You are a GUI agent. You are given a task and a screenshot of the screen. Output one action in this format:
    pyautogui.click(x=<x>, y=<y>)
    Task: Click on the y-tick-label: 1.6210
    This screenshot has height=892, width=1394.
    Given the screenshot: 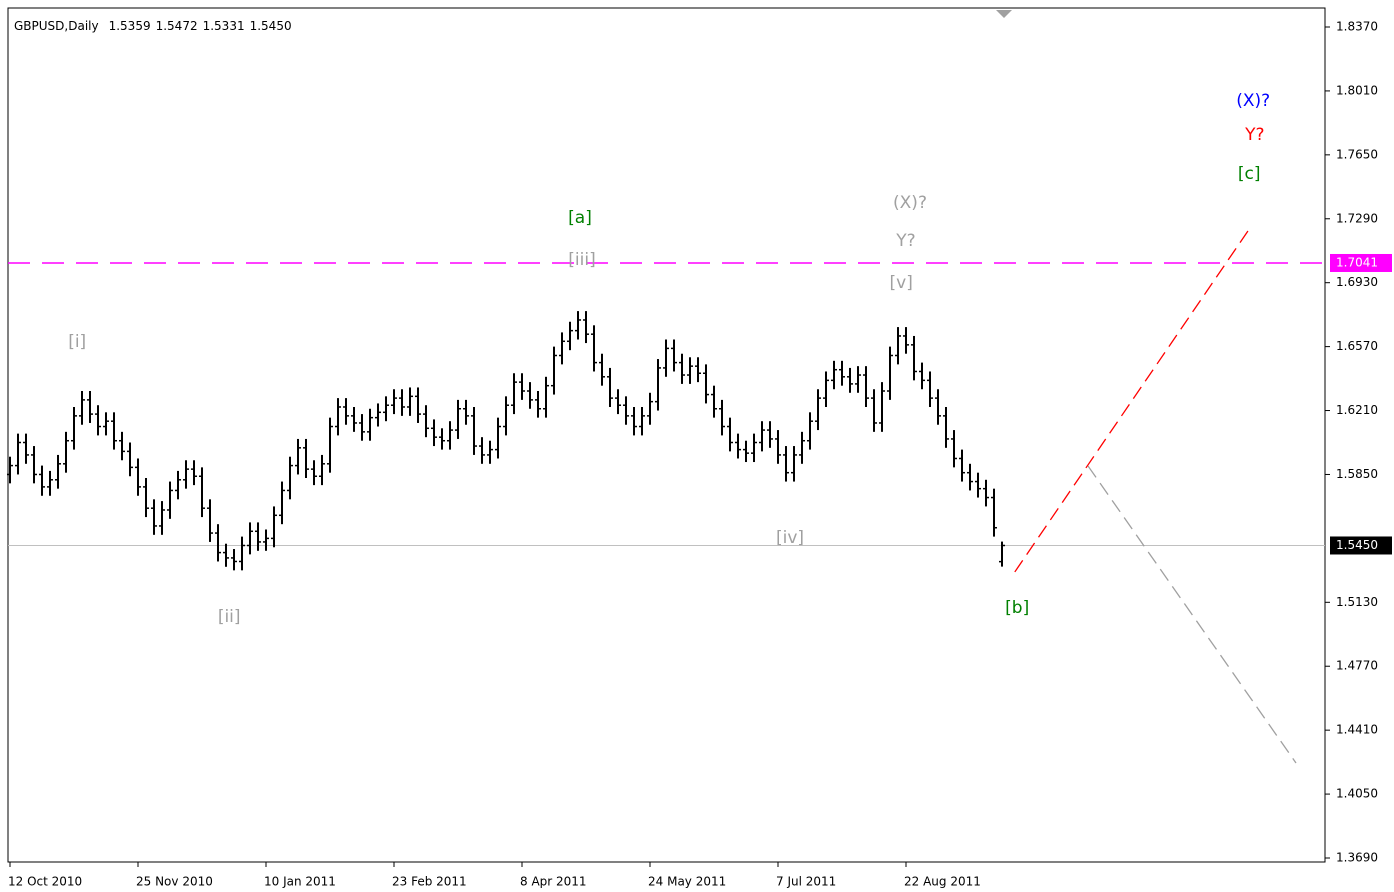 What is the action you would take?
    pyautogui.click(x=1357, y=410)
    